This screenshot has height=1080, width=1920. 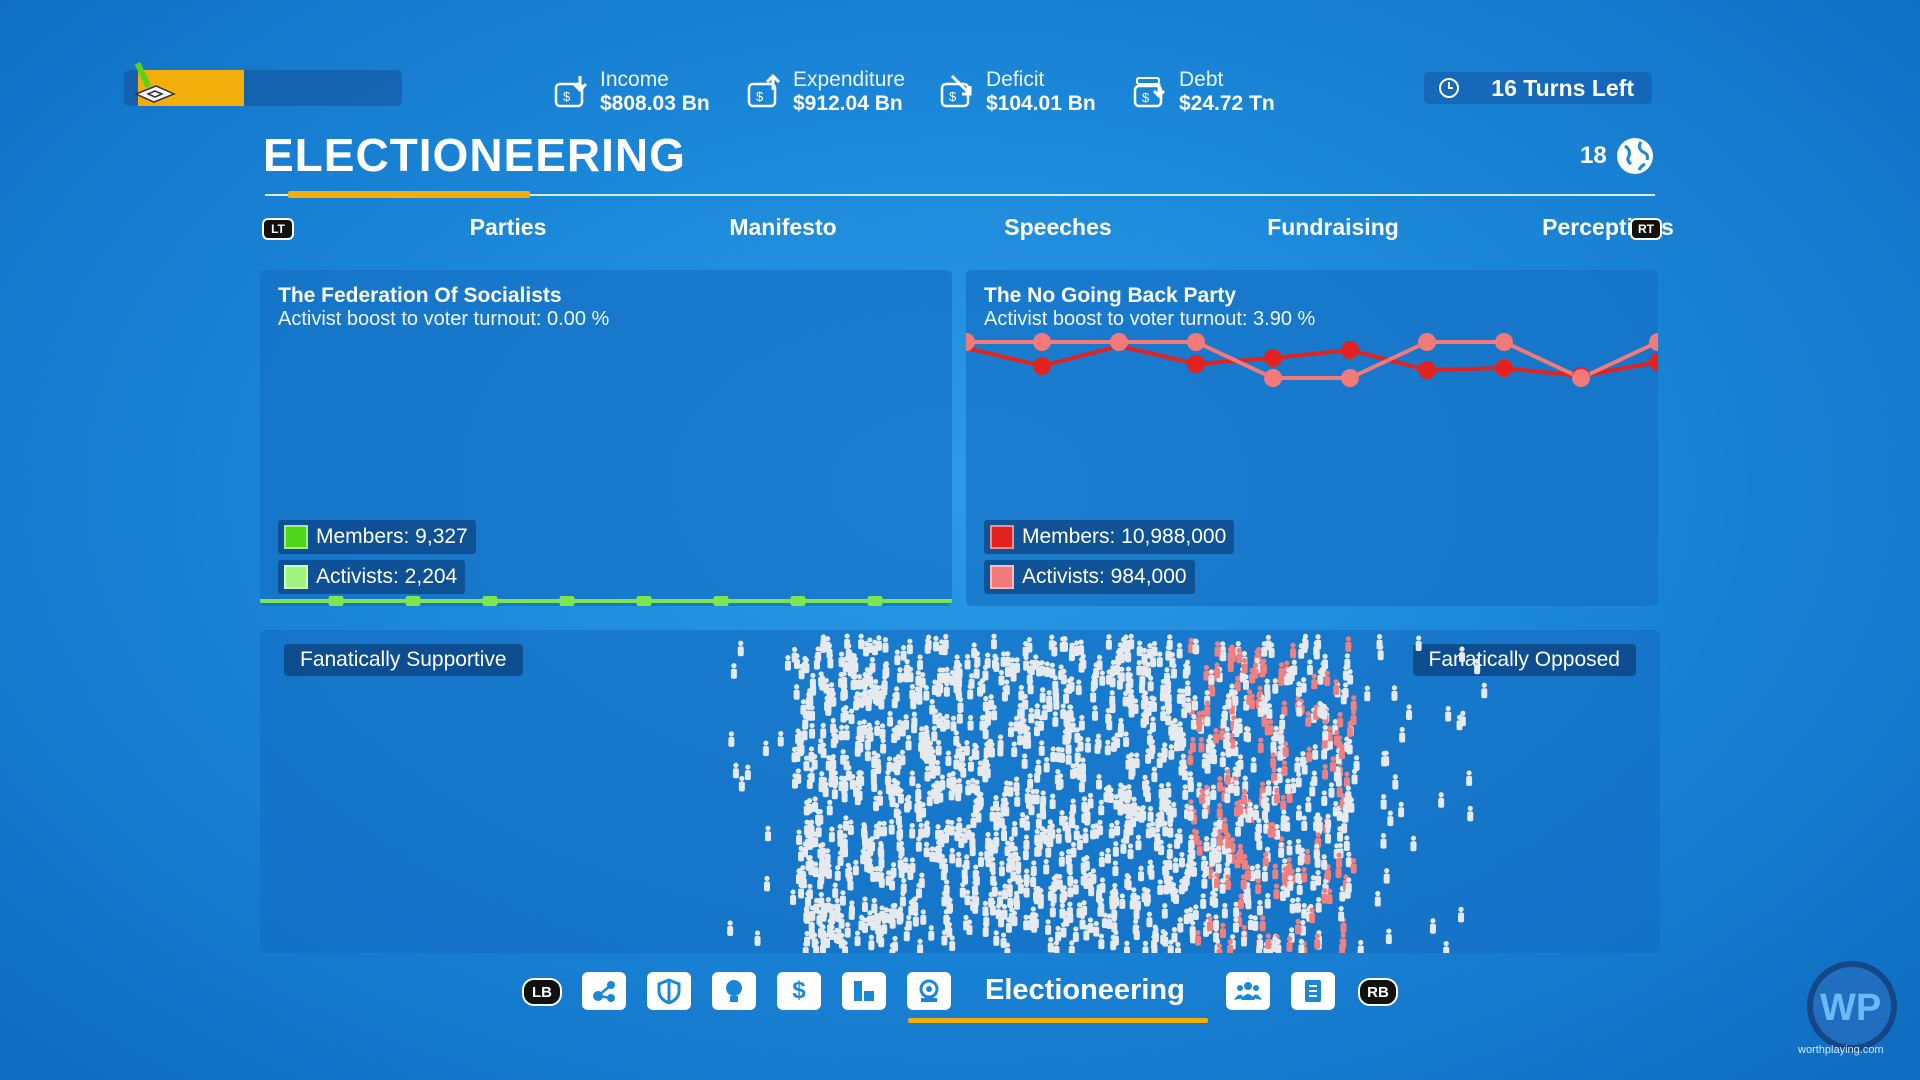 What do you see at coordinates (1538, 88) in the screenshot?
I see `turns-left-badge: 16 Turns Left` at bounding box center [1538, 88].